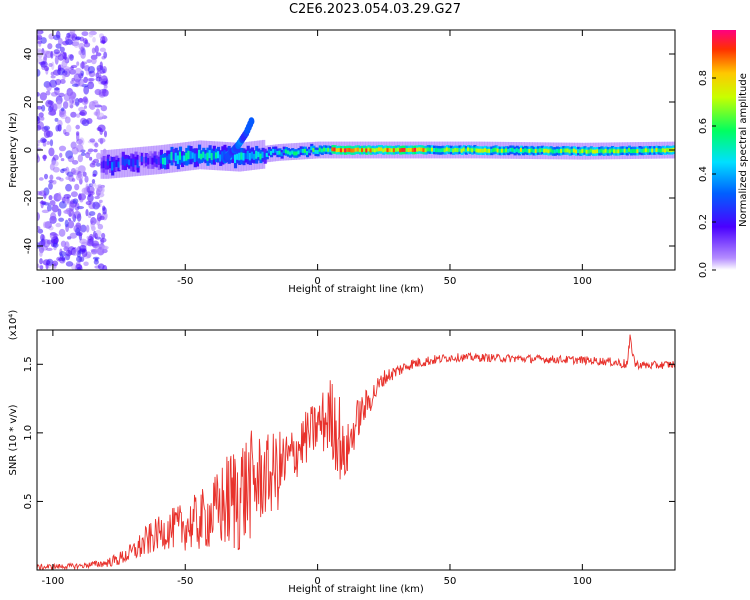  What do you see at coordinates (703, 174) in the screenshot?
I see `colorbar-tick-label: 0.4` at bounding box center [703, 174].